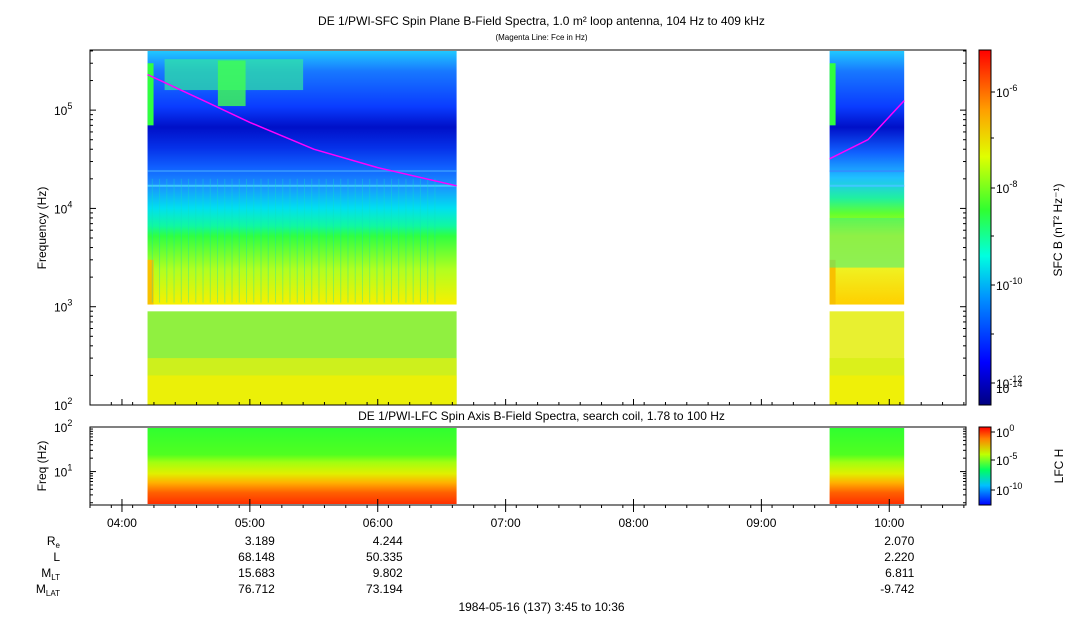 The height and width of the screenshot is (620, 1083). What do you see at coordinates (761, 523) in the screenshot?
I see `x-tick-label: 09:00` at bounding box center [761, 523].